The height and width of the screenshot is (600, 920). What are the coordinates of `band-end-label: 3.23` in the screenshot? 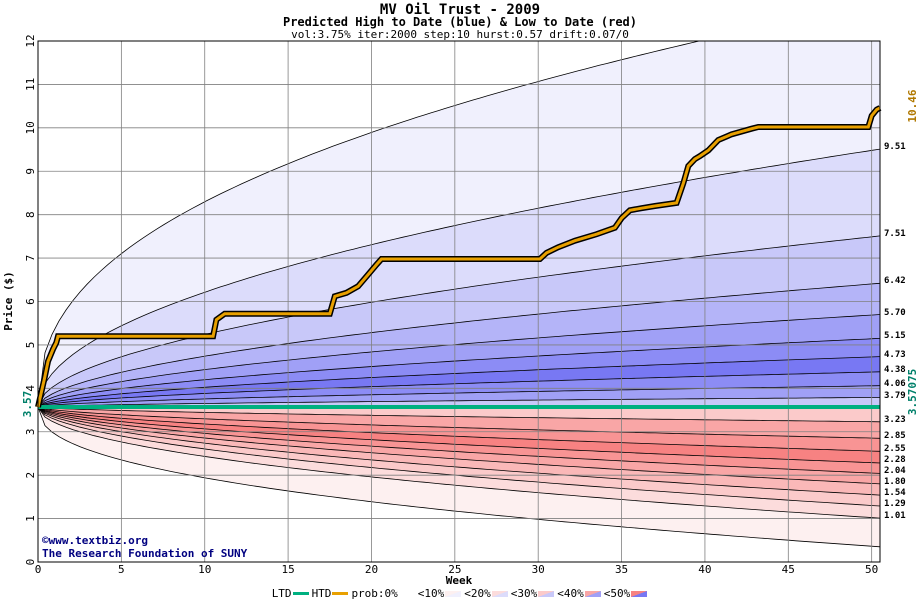 It's located at (895, 420).